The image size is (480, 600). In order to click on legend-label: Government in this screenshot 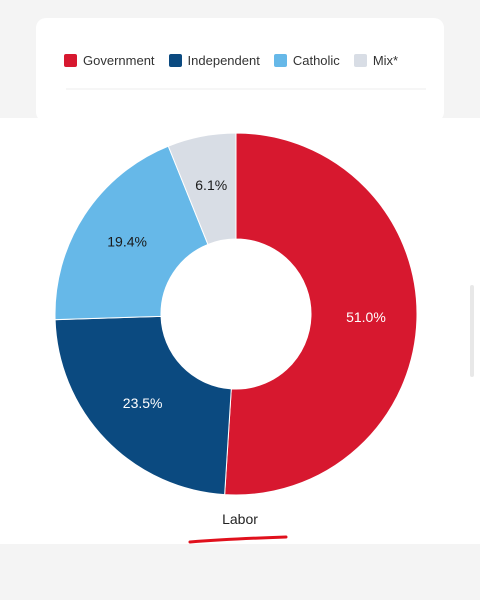, I will do `click(119, 60)`.